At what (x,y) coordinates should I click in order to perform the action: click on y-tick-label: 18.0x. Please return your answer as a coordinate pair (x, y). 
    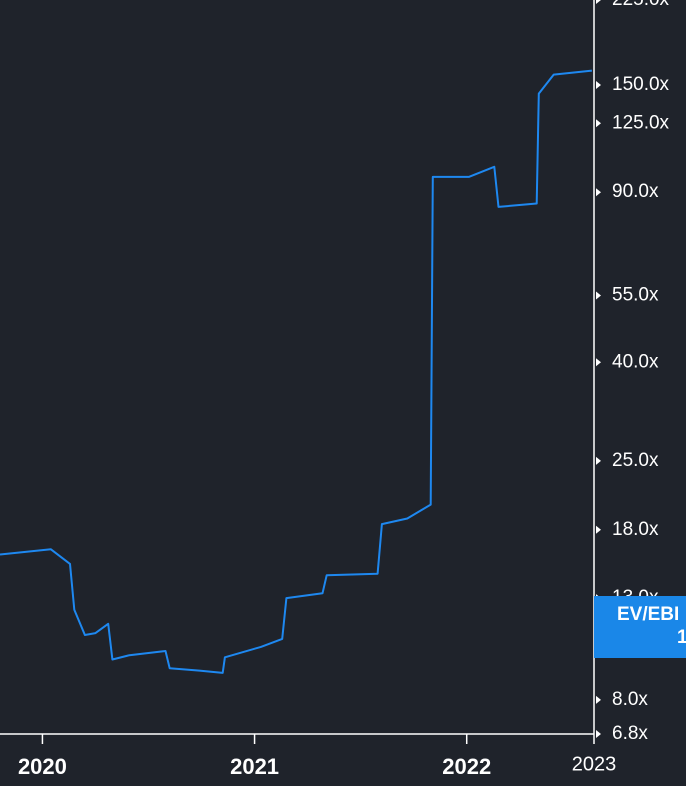
    Looking at the image, I should click on (635, 529).